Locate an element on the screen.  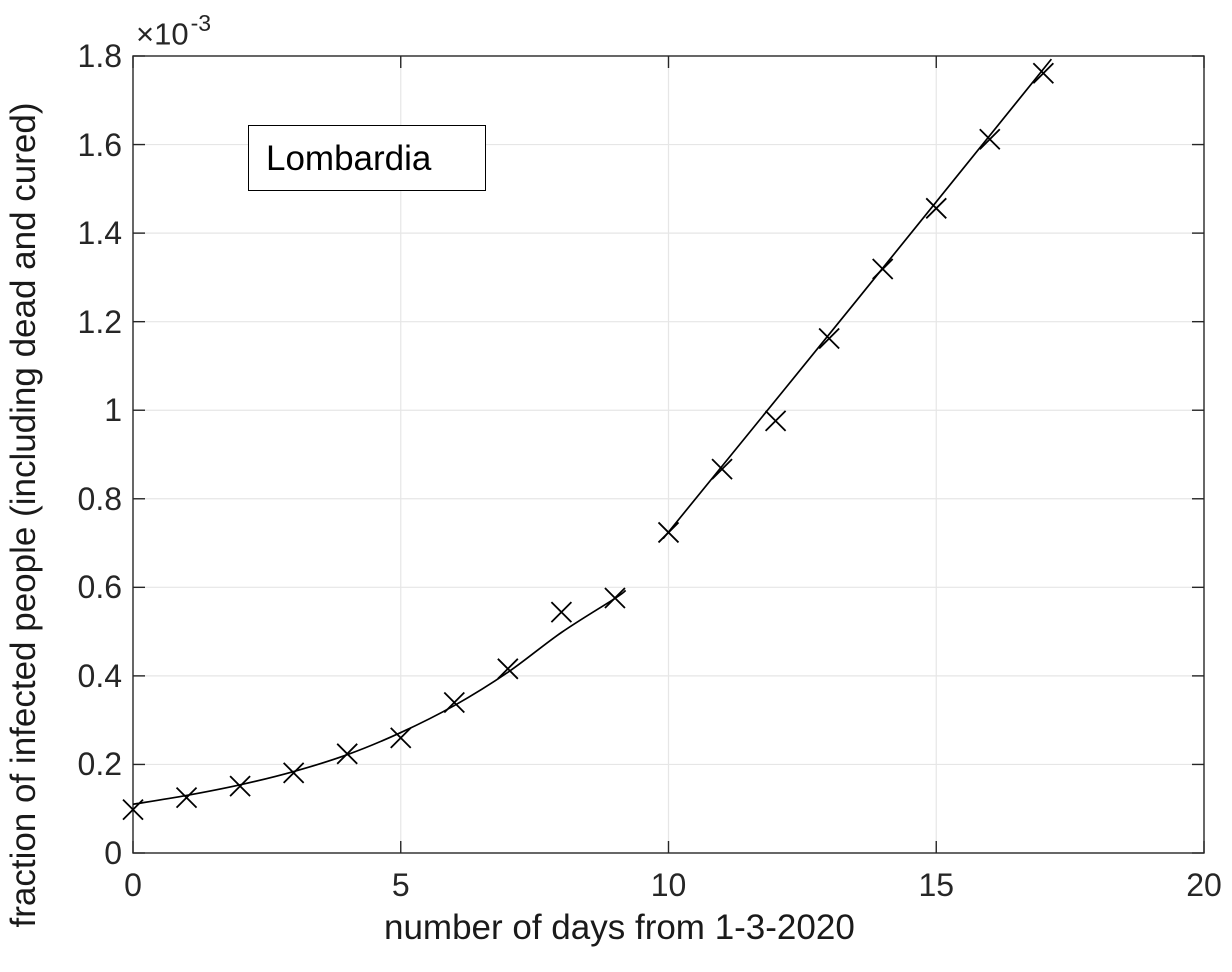
x-tick-label: 0 is located at coordinates (133, 885).